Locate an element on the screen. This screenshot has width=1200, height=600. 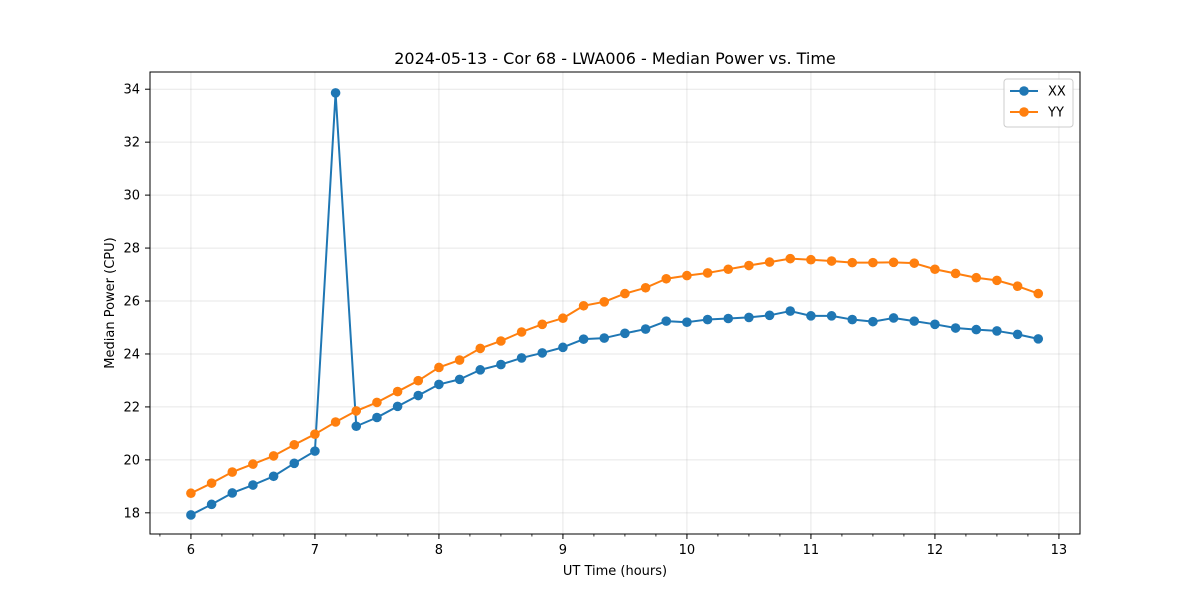
legend-label-yy: YY is located at coordinates (1055, 113).